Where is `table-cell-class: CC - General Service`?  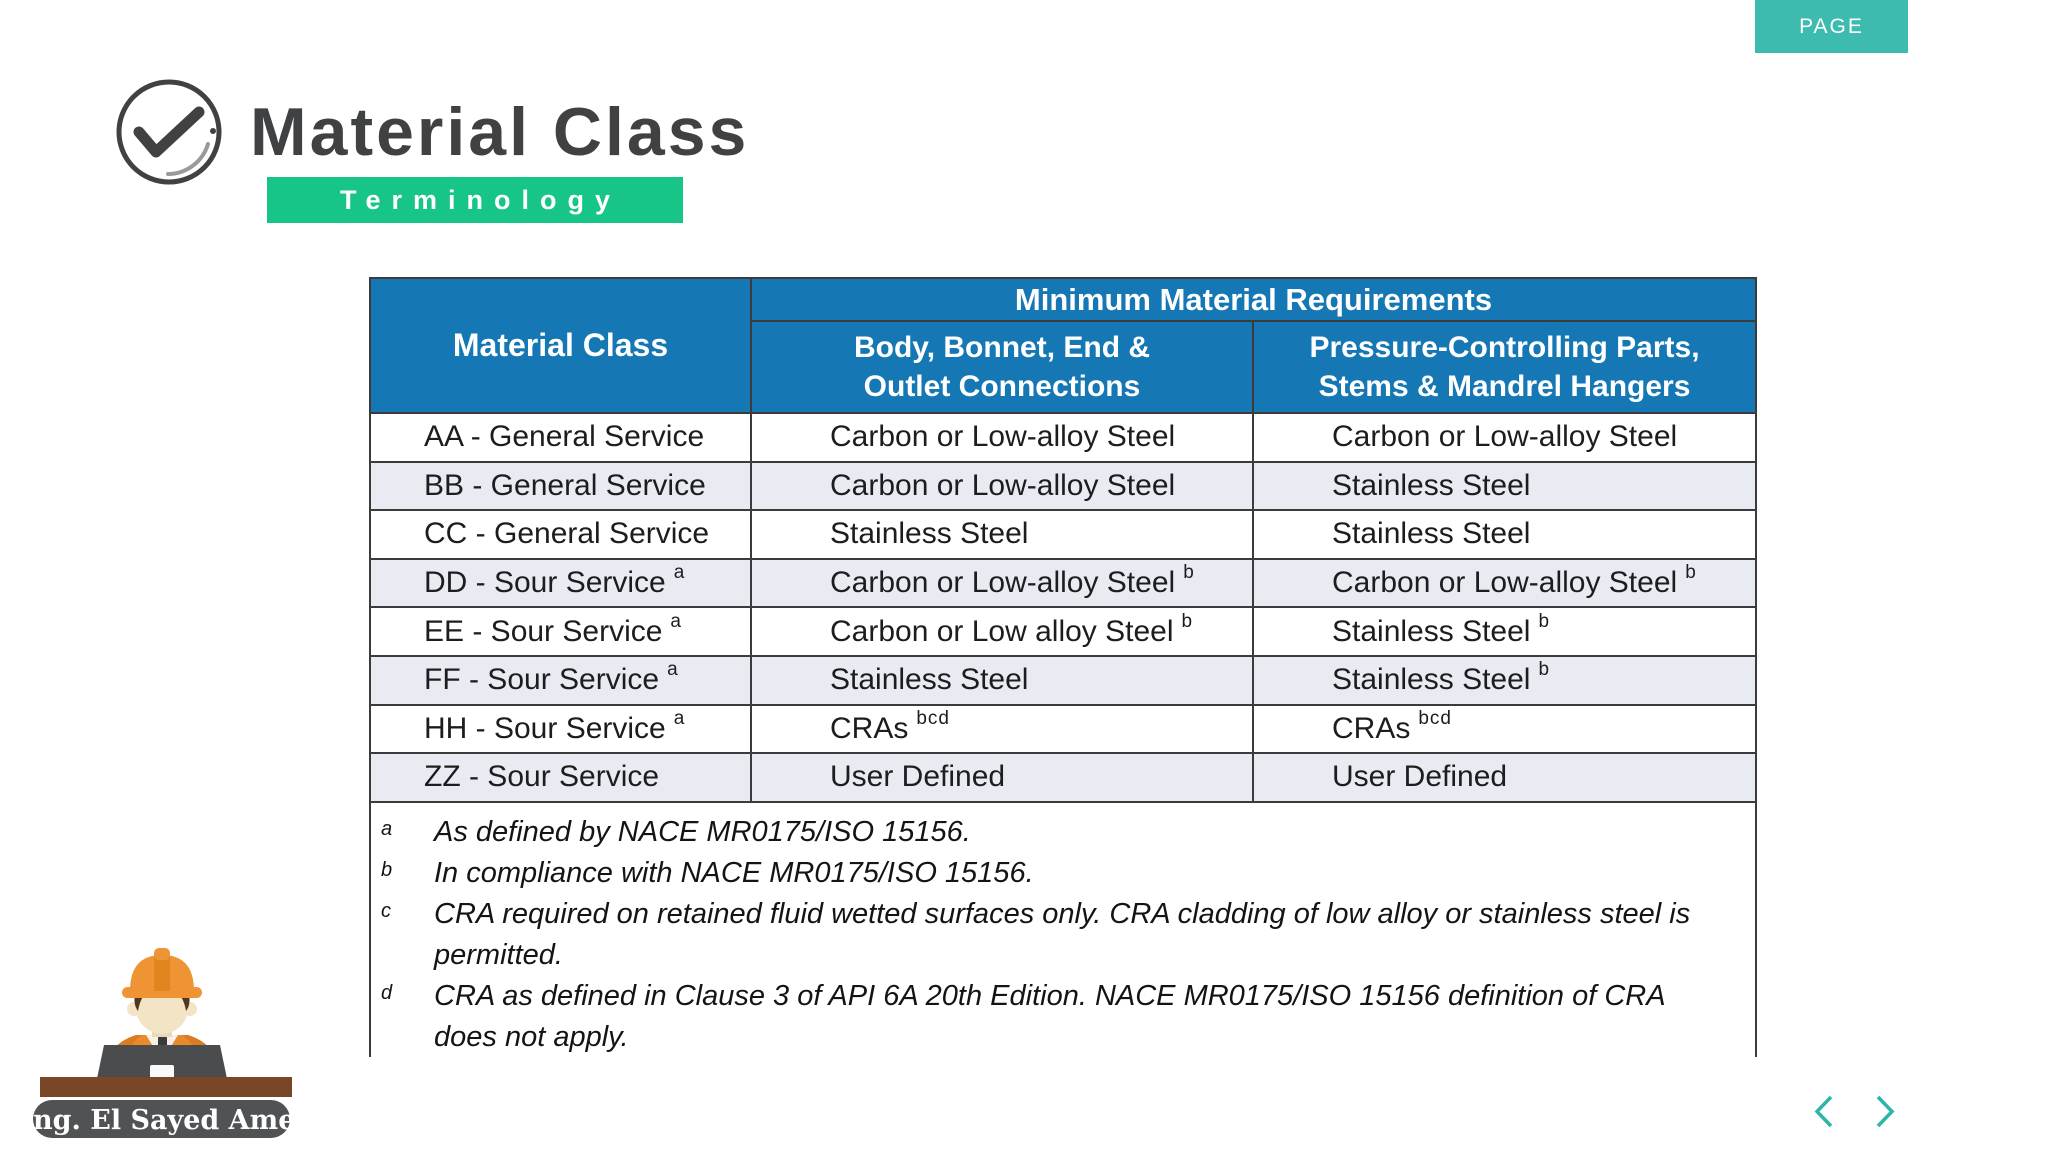
table-cell-class: CC - General Service is located at coordinates (561, 535).